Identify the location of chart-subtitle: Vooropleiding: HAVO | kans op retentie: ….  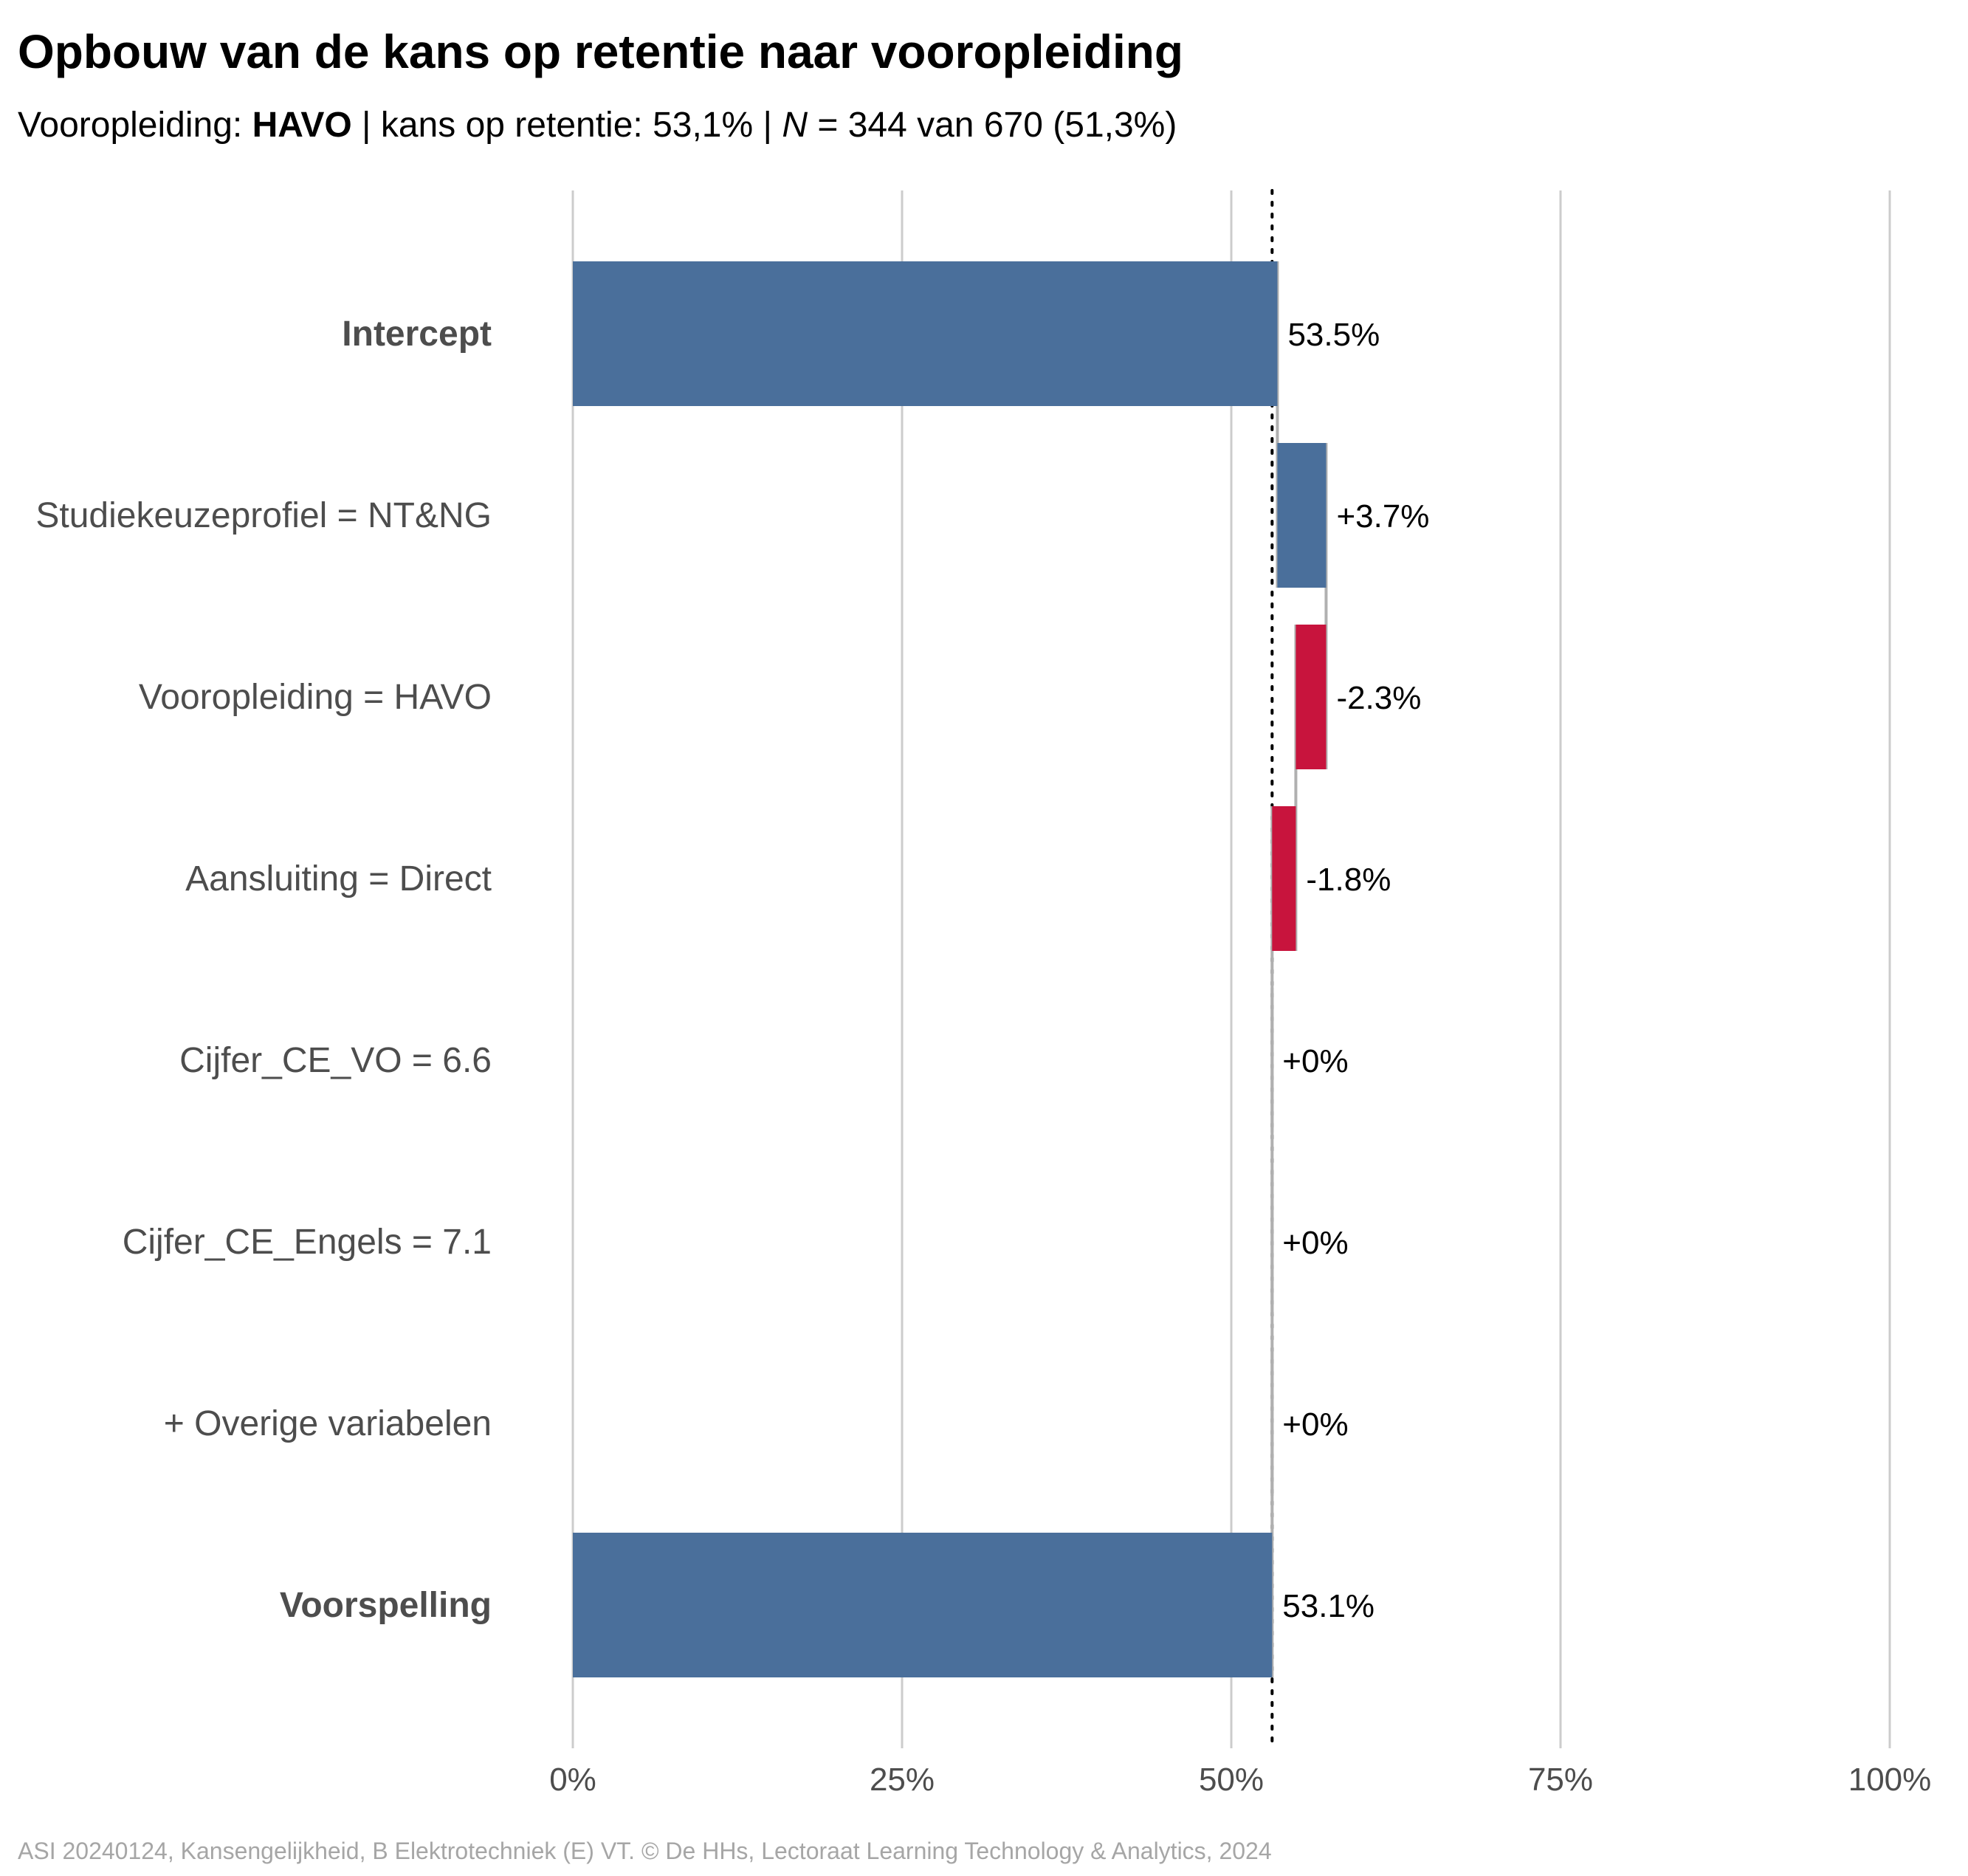
(597, 126).